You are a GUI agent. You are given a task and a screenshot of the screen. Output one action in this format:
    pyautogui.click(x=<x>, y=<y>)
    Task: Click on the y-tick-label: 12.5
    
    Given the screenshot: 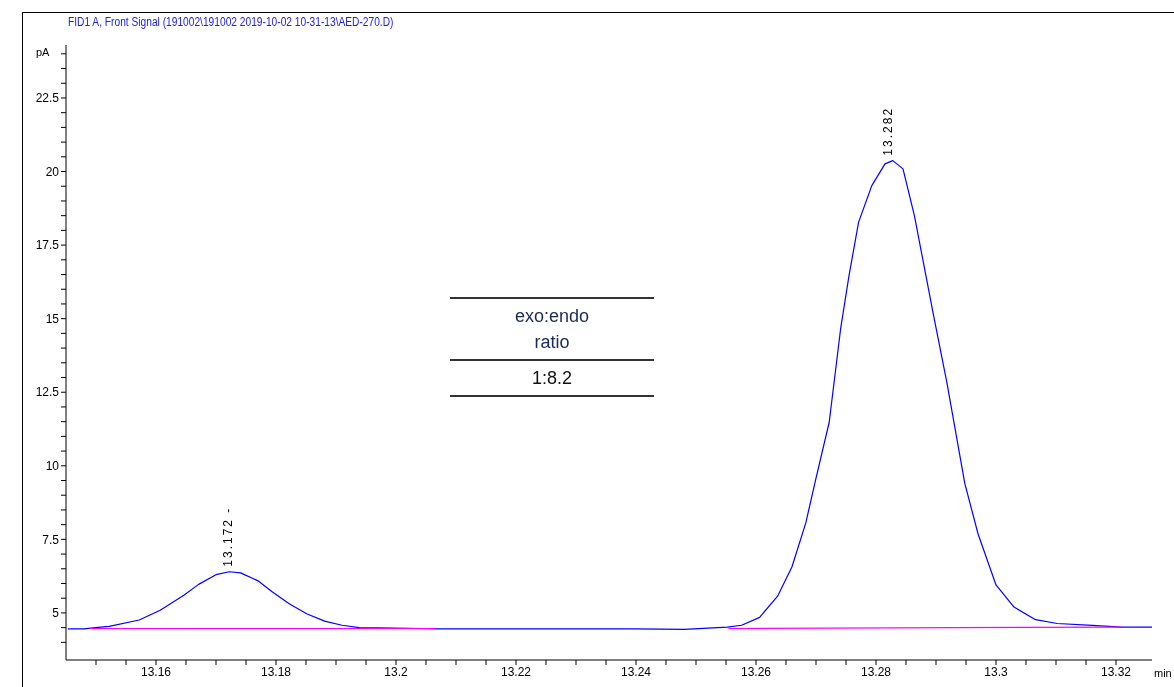 What is the action you would take?
    pyautogui.click(x=47, y=392)
    